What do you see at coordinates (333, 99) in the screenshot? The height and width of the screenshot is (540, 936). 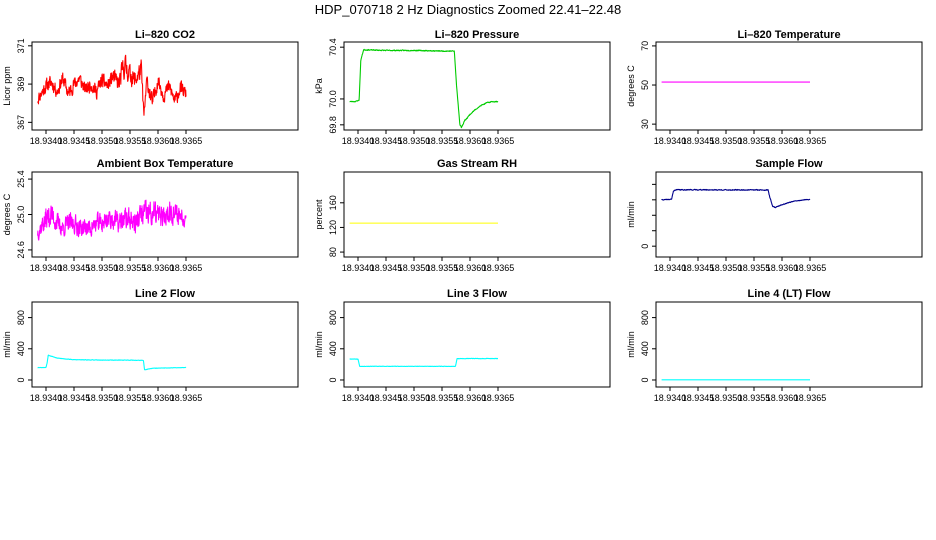 I see `y-tick-label: 70.0` at bounding box center [333, 99].